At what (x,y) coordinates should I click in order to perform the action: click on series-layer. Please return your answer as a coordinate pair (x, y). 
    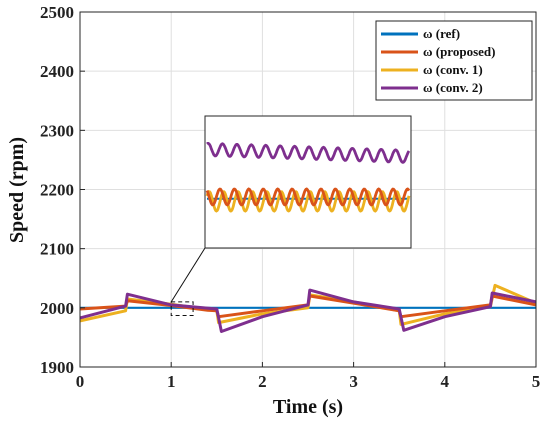
    Looking at the image, I should click on (308, 308).